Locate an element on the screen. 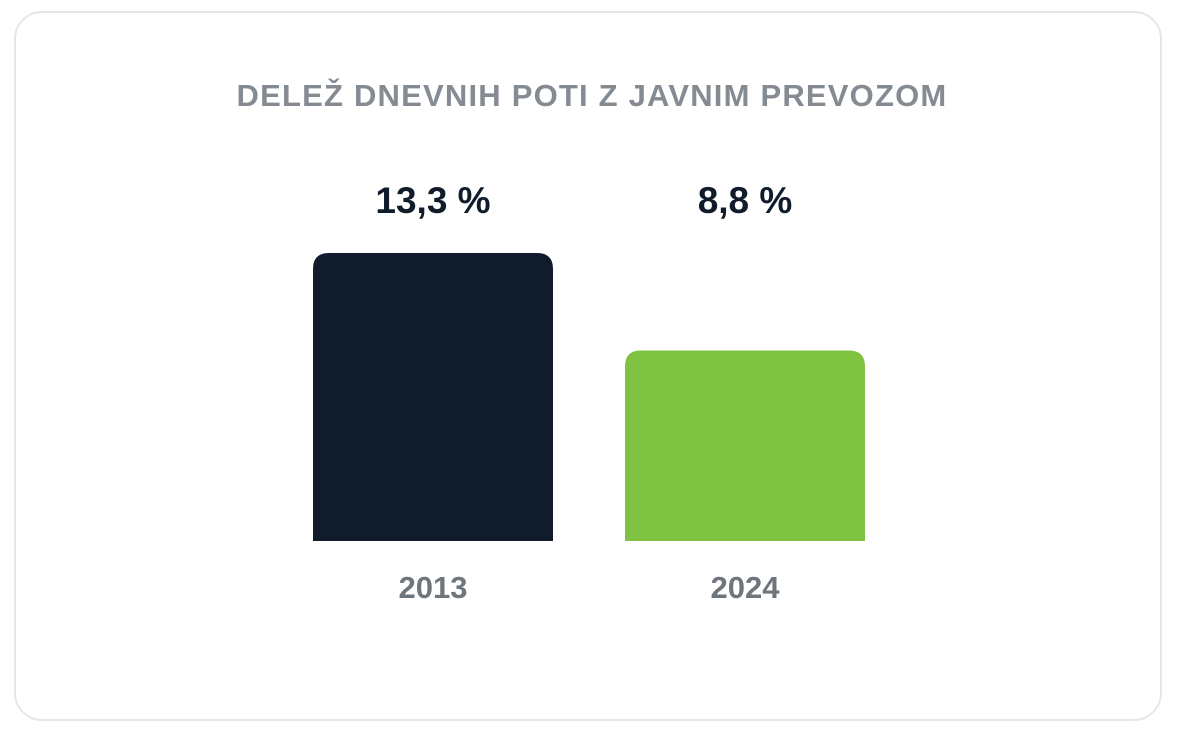 The width and height of the screenshot is (1184, 734). category-label-2024: 2024 is located at coordinates (746, 587).